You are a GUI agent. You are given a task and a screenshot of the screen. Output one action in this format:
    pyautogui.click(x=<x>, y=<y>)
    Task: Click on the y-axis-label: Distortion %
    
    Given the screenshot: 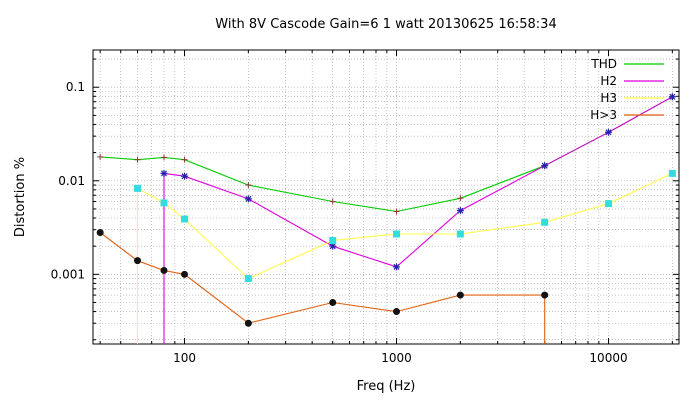 What is the action you would take?
    pyautogui.click(x=20, y=197)
    